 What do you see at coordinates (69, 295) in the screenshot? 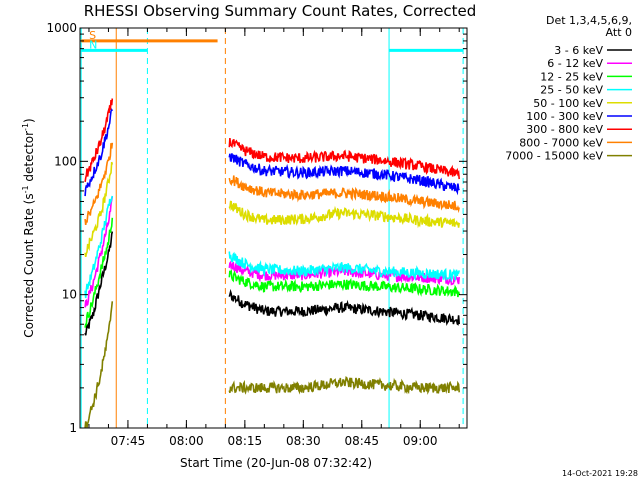
I see `y-tick-label: 10` at bounding box center [69, 295].